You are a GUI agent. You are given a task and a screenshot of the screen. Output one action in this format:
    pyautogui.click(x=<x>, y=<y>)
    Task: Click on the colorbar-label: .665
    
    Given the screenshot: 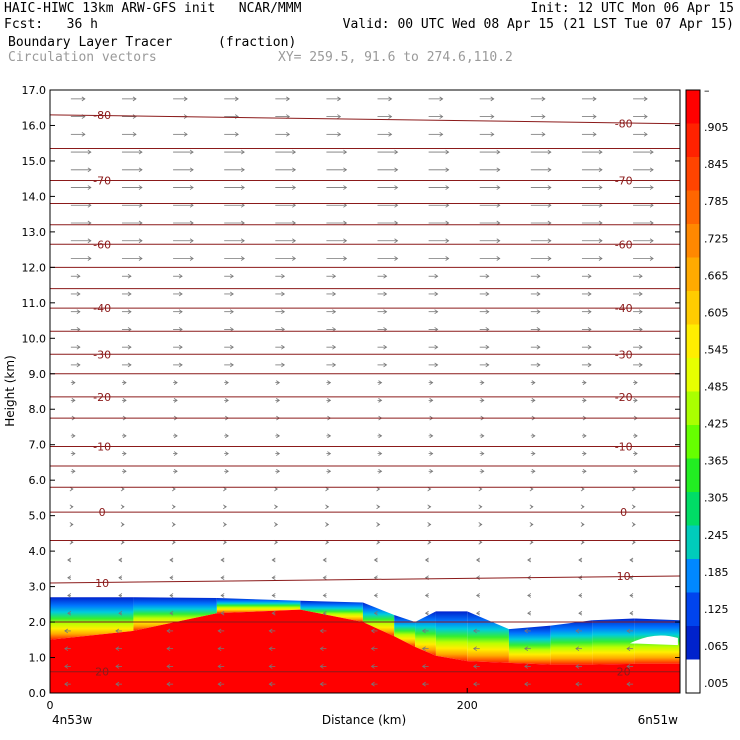 What is the action you would take?
    pyautogui.click(x=716, y=275)
    